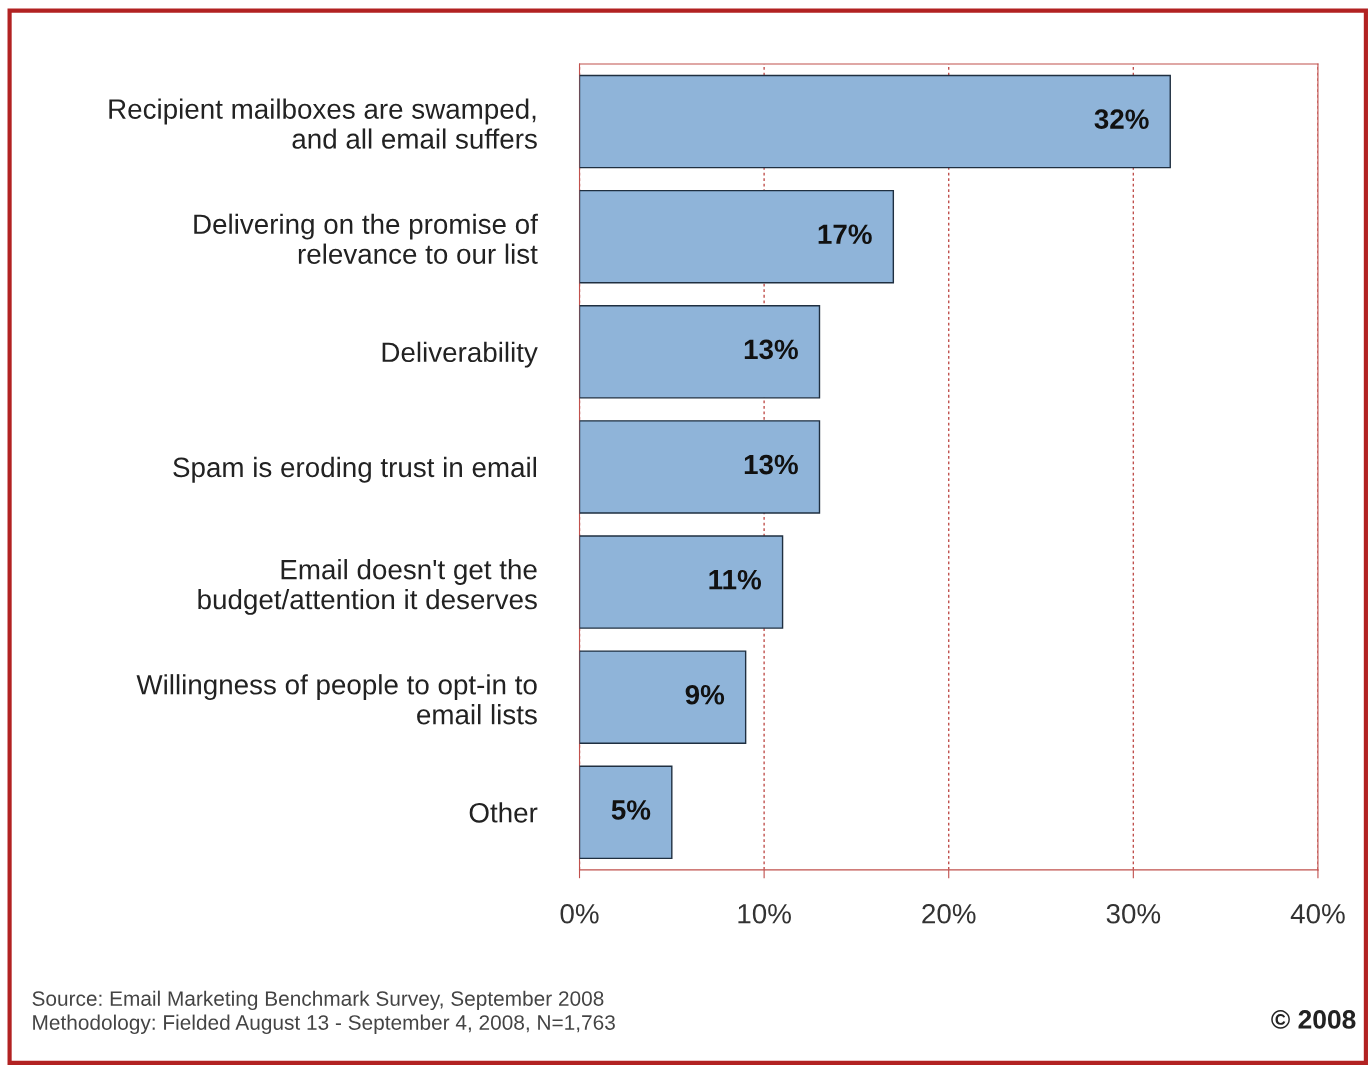 The width and height of the screenshot is (1370, 1066). I want to click on y-tick-label: Delivering on the promise of relevance to our list, so click(366, 238).